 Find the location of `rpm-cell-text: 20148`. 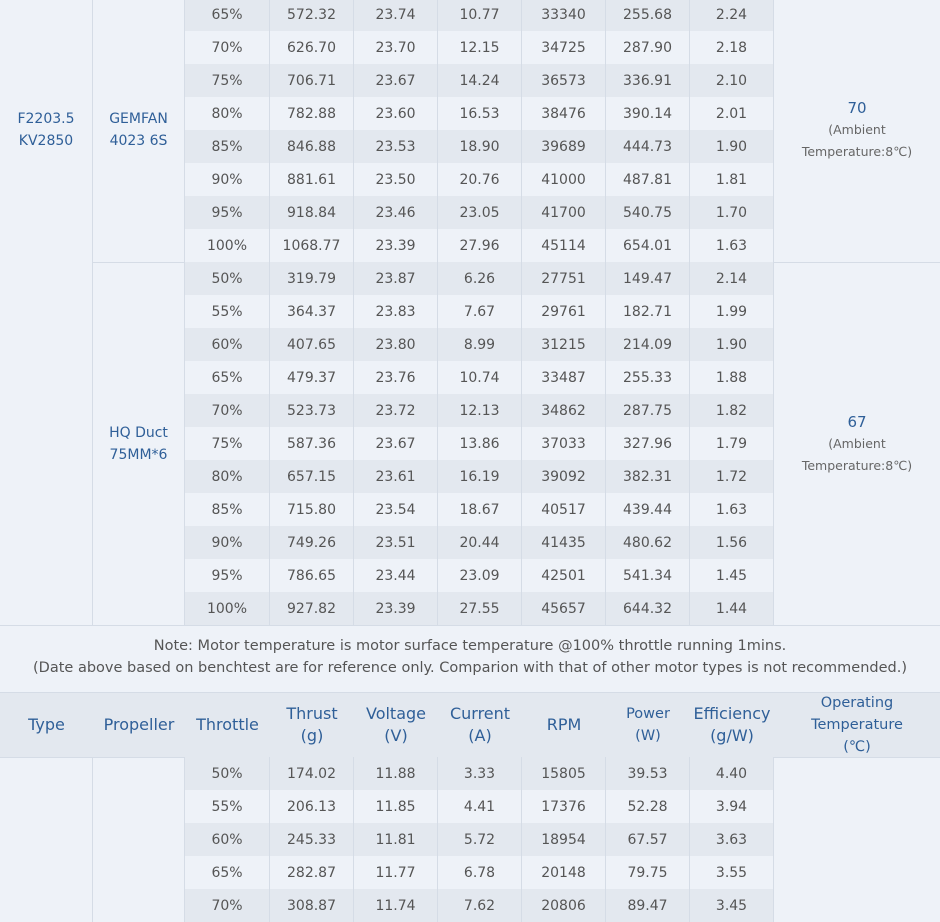

rpm-cell-text: 20148 is located at coordinates (563, 872).